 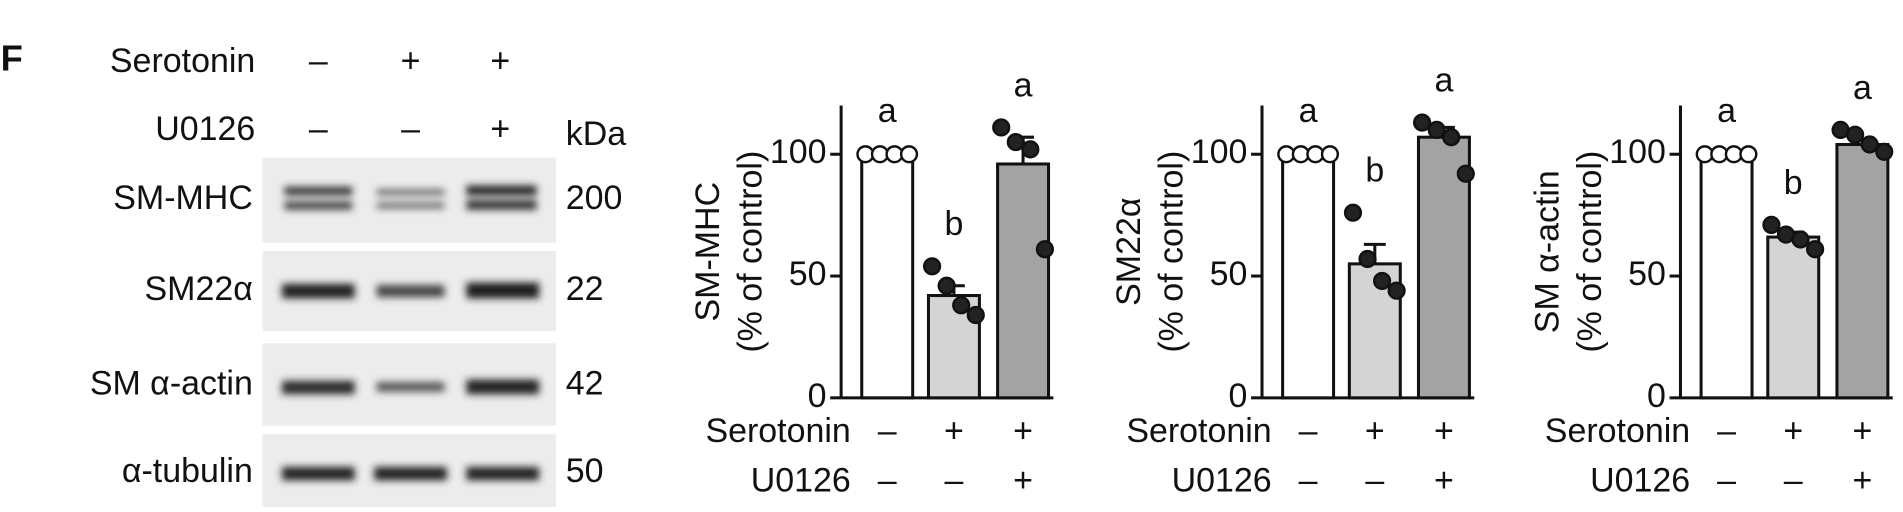 I want to click on protein-label: SM α-actin, so click(x=171, y=384).